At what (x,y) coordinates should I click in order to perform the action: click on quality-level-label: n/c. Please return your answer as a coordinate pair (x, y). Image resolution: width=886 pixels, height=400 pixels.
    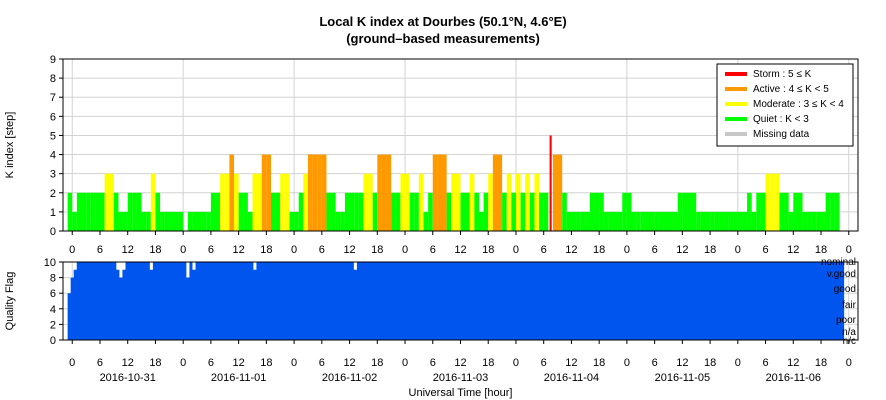
    Looking at the image, I should click on (849, 341).